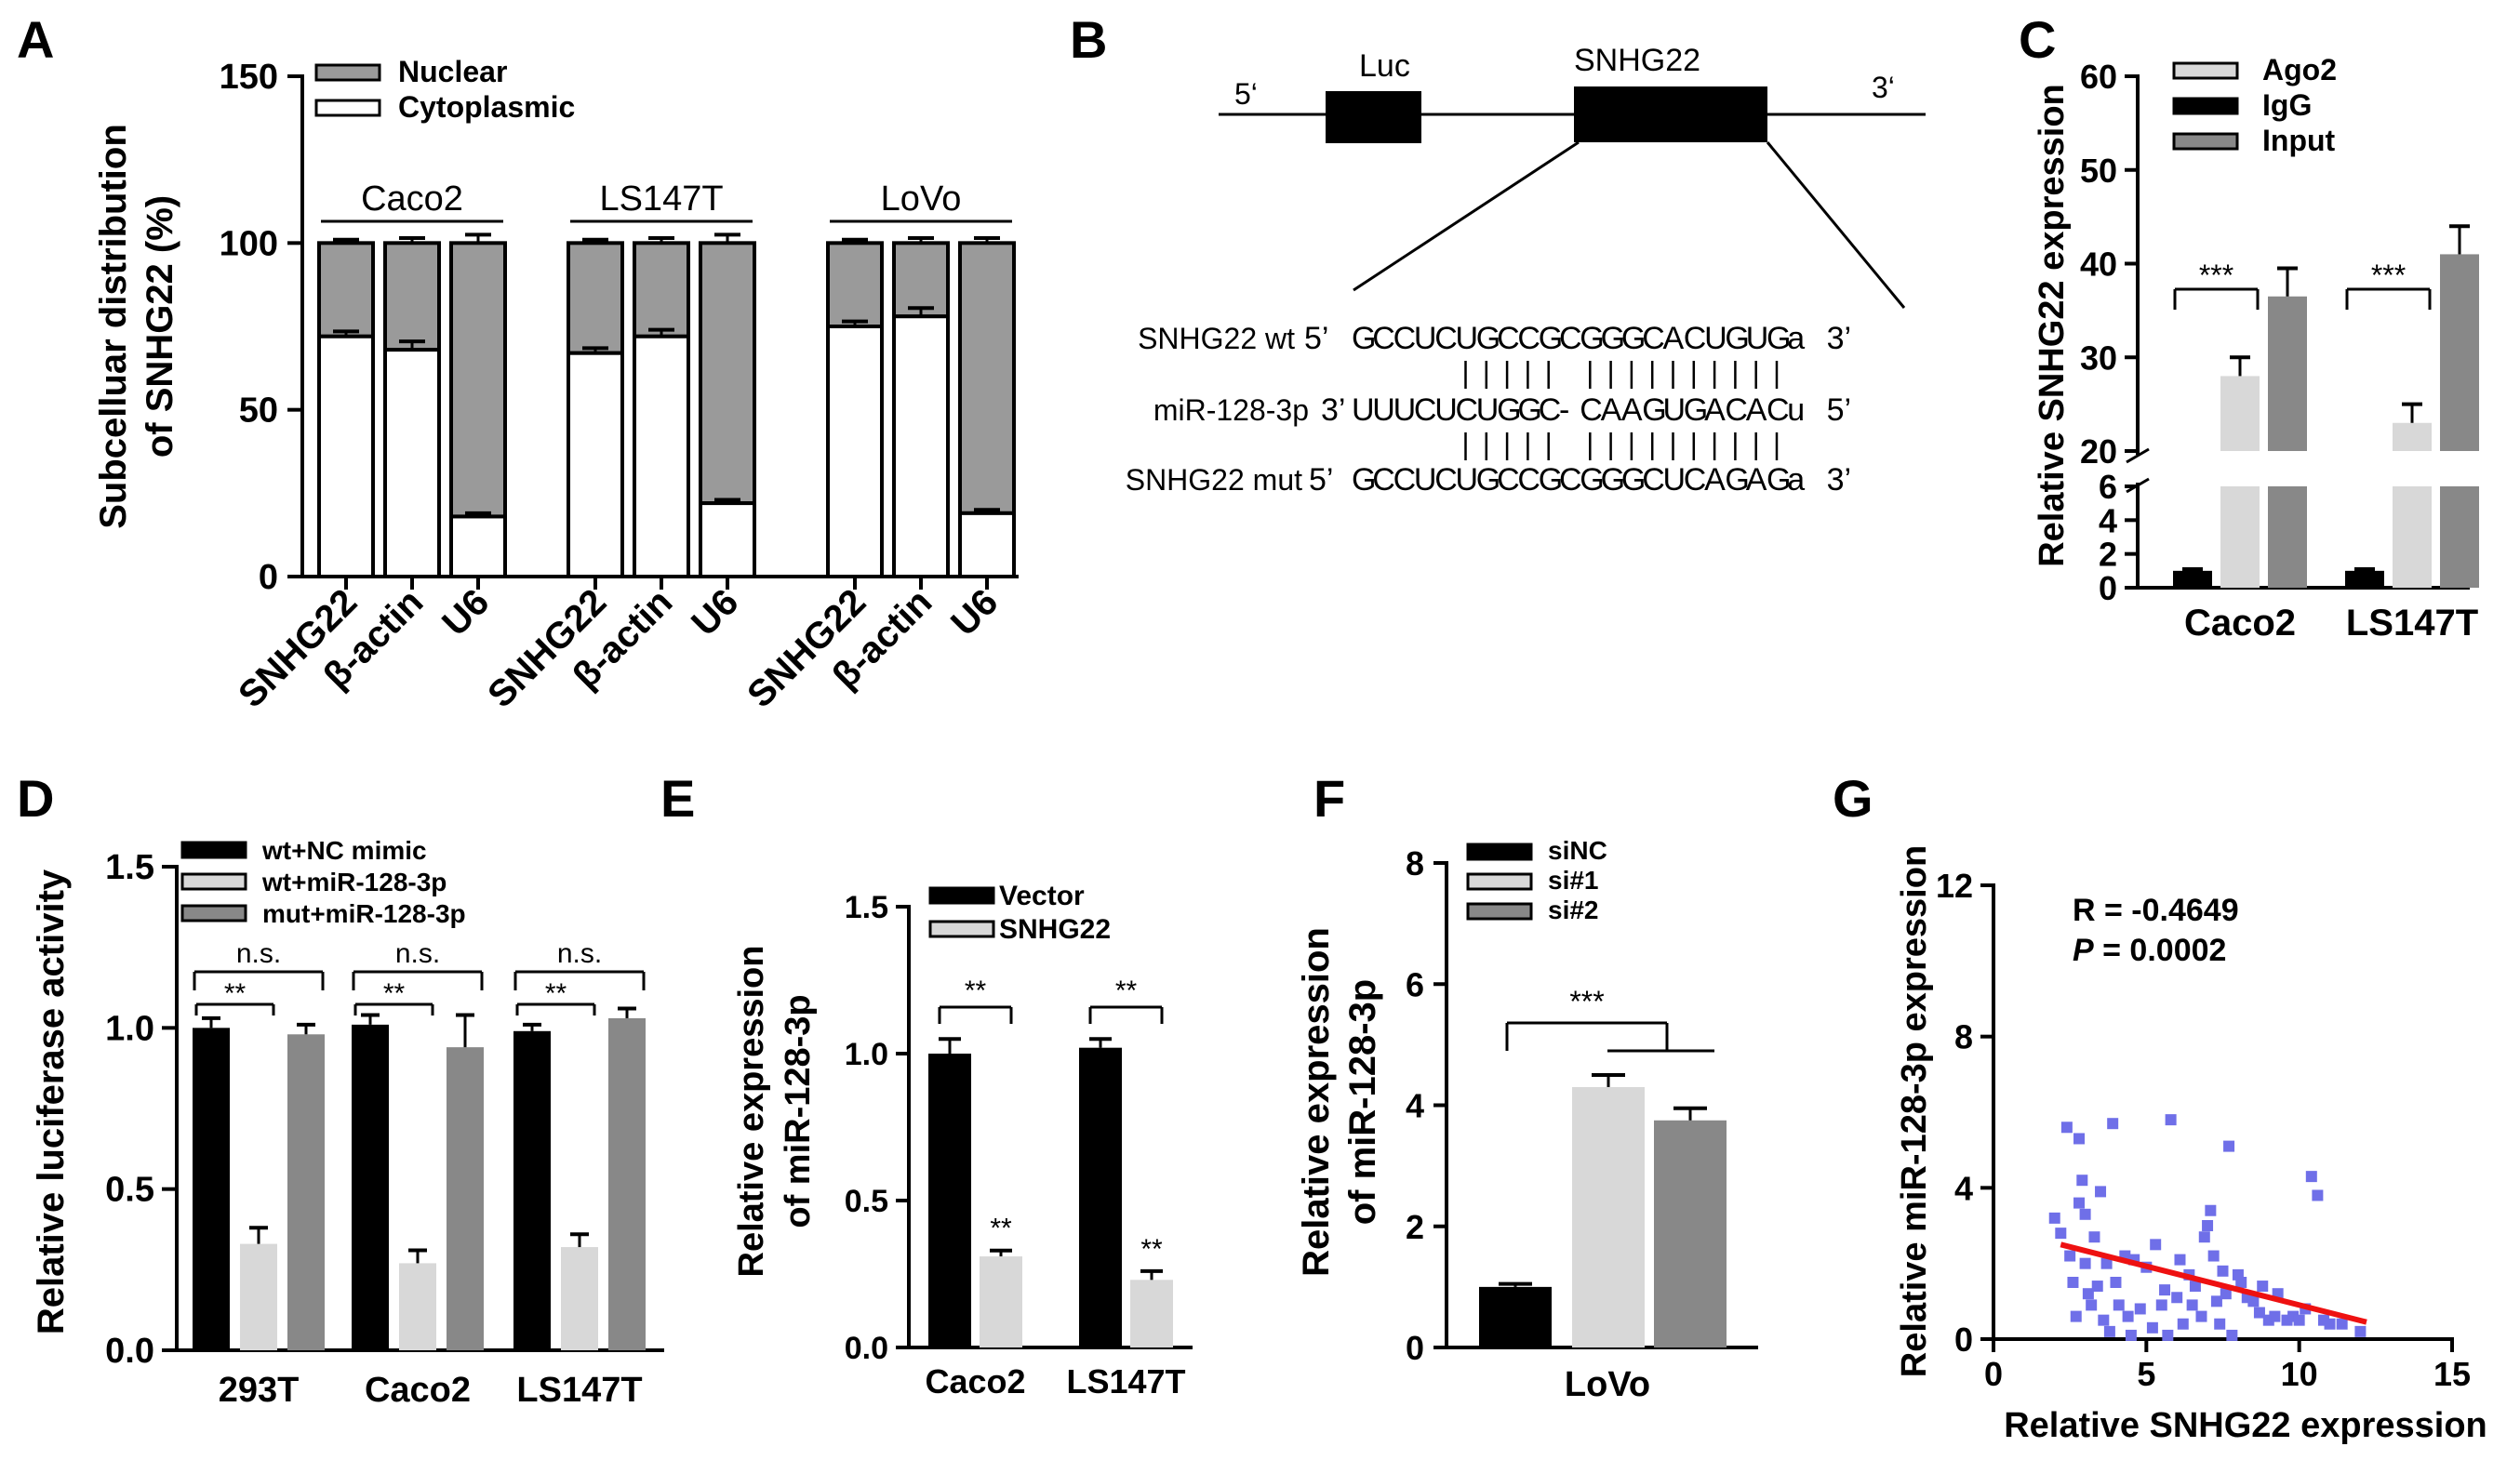 The height and width of the screenshot is (1460, 2520). What do you see at coordinates (2138, 456) in the screenshot?
I see `axis-break-mark` at bounding box center [2138, 456].